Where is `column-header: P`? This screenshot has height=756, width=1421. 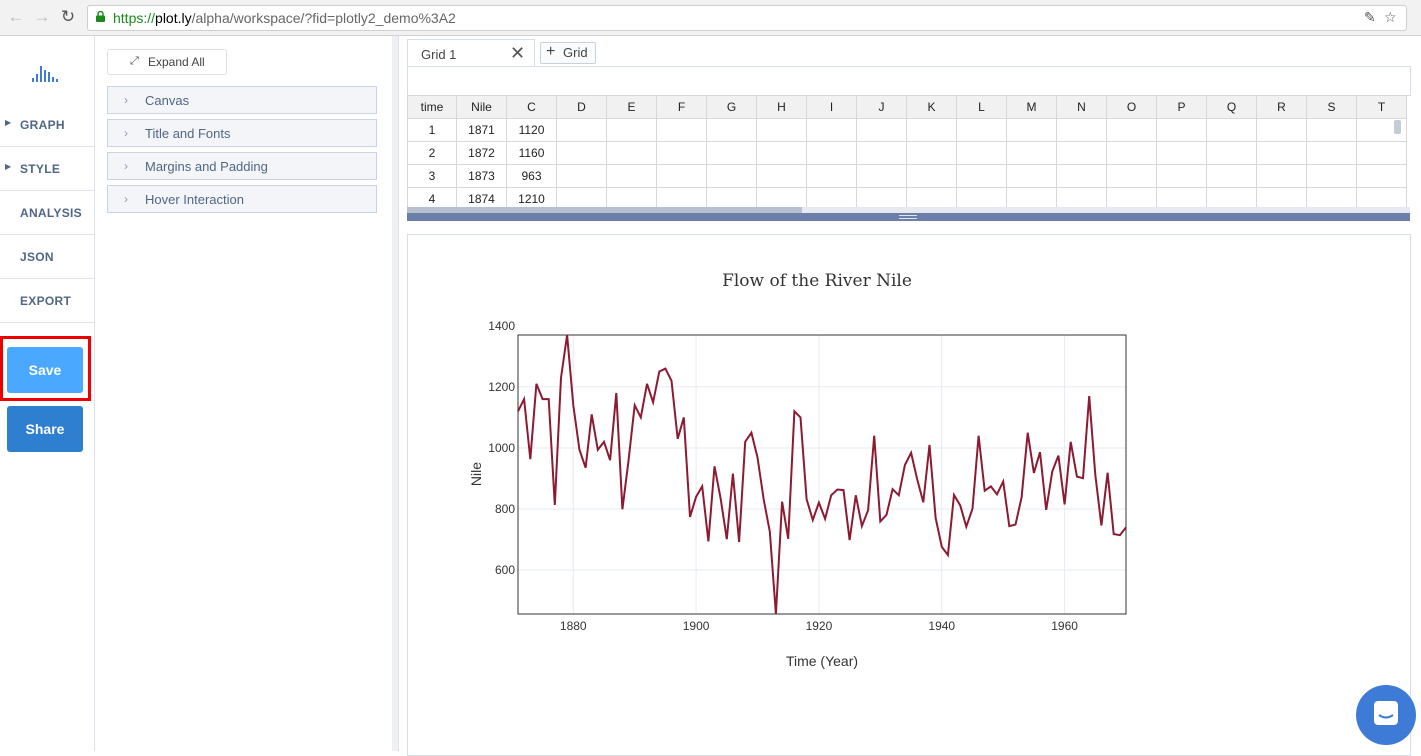 column-header: P is located at coordinates (1181, 107).